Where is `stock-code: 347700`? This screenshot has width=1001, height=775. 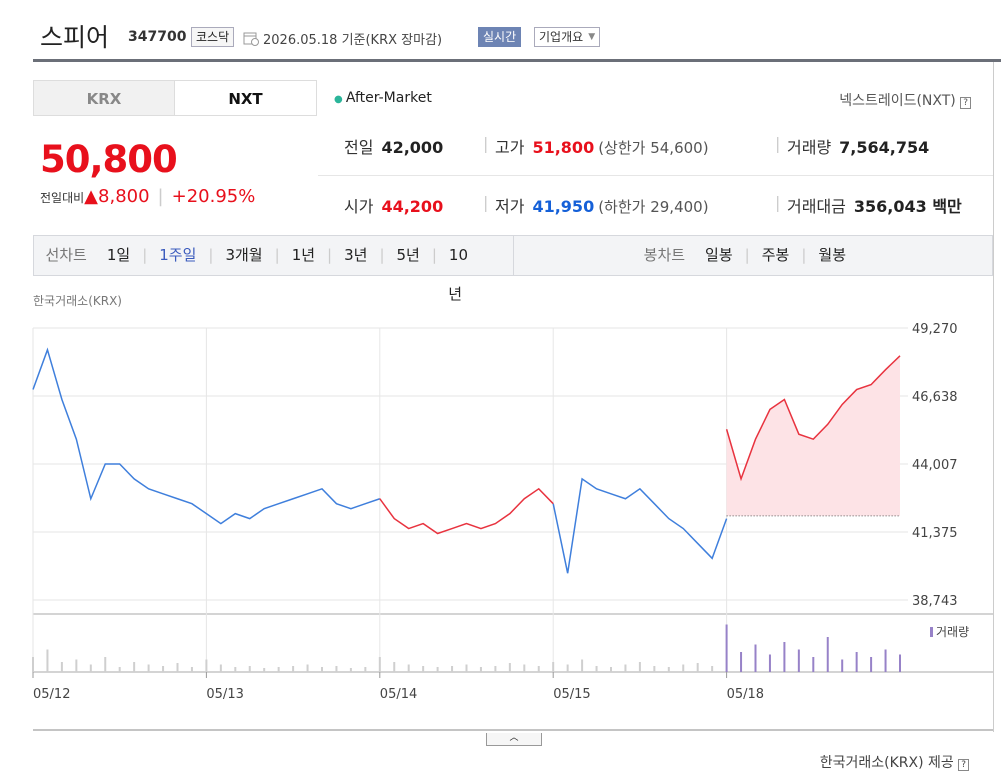
stock-code: 347700 is located at coordinates (157, 37).